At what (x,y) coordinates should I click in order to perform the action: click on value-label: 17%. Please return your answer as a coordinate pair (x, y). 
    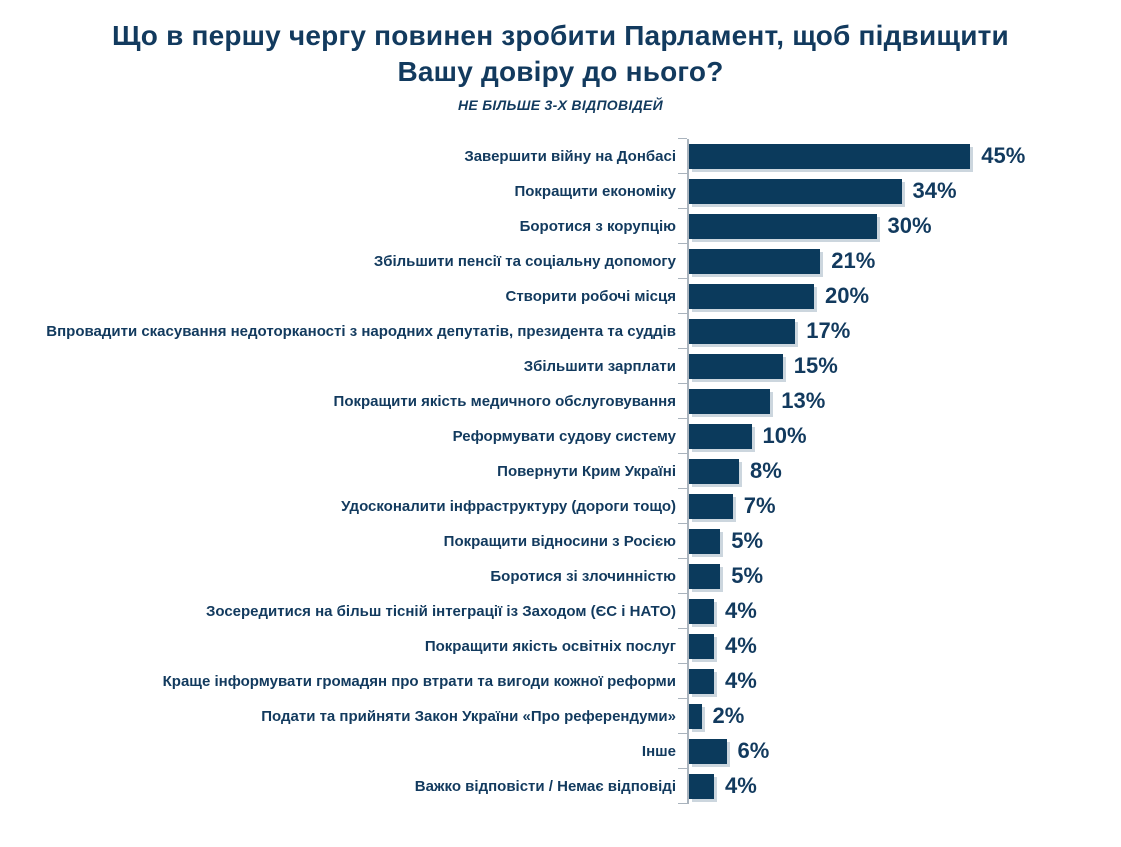
    Looking at the image, I should click on (828, 331).